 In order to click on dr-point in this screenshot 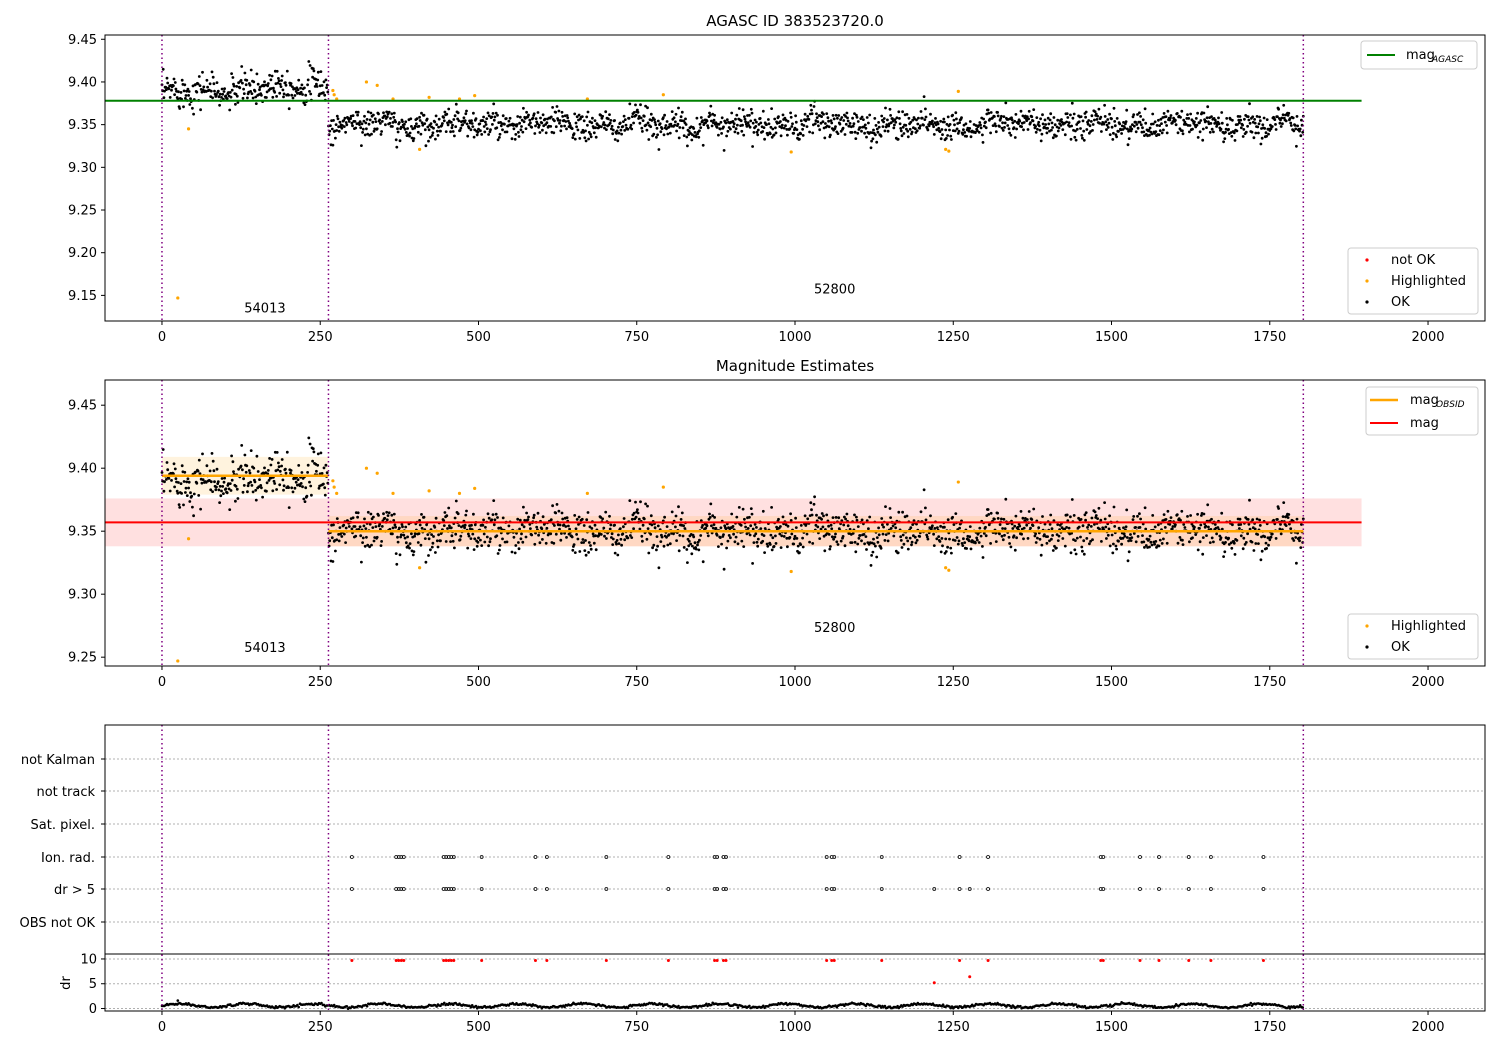, I will do `click(347, 1006)`.